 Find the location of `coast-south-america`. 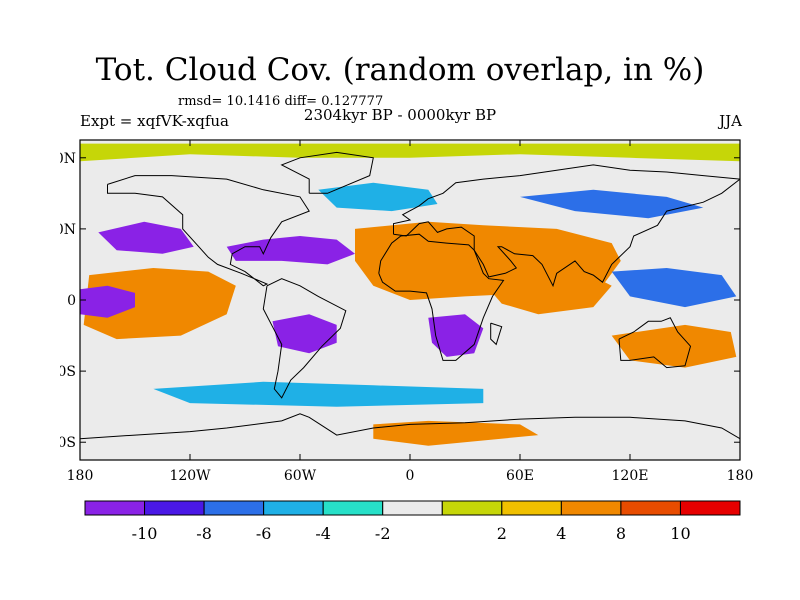

coast-south-america is located at coordinates (304, 338).